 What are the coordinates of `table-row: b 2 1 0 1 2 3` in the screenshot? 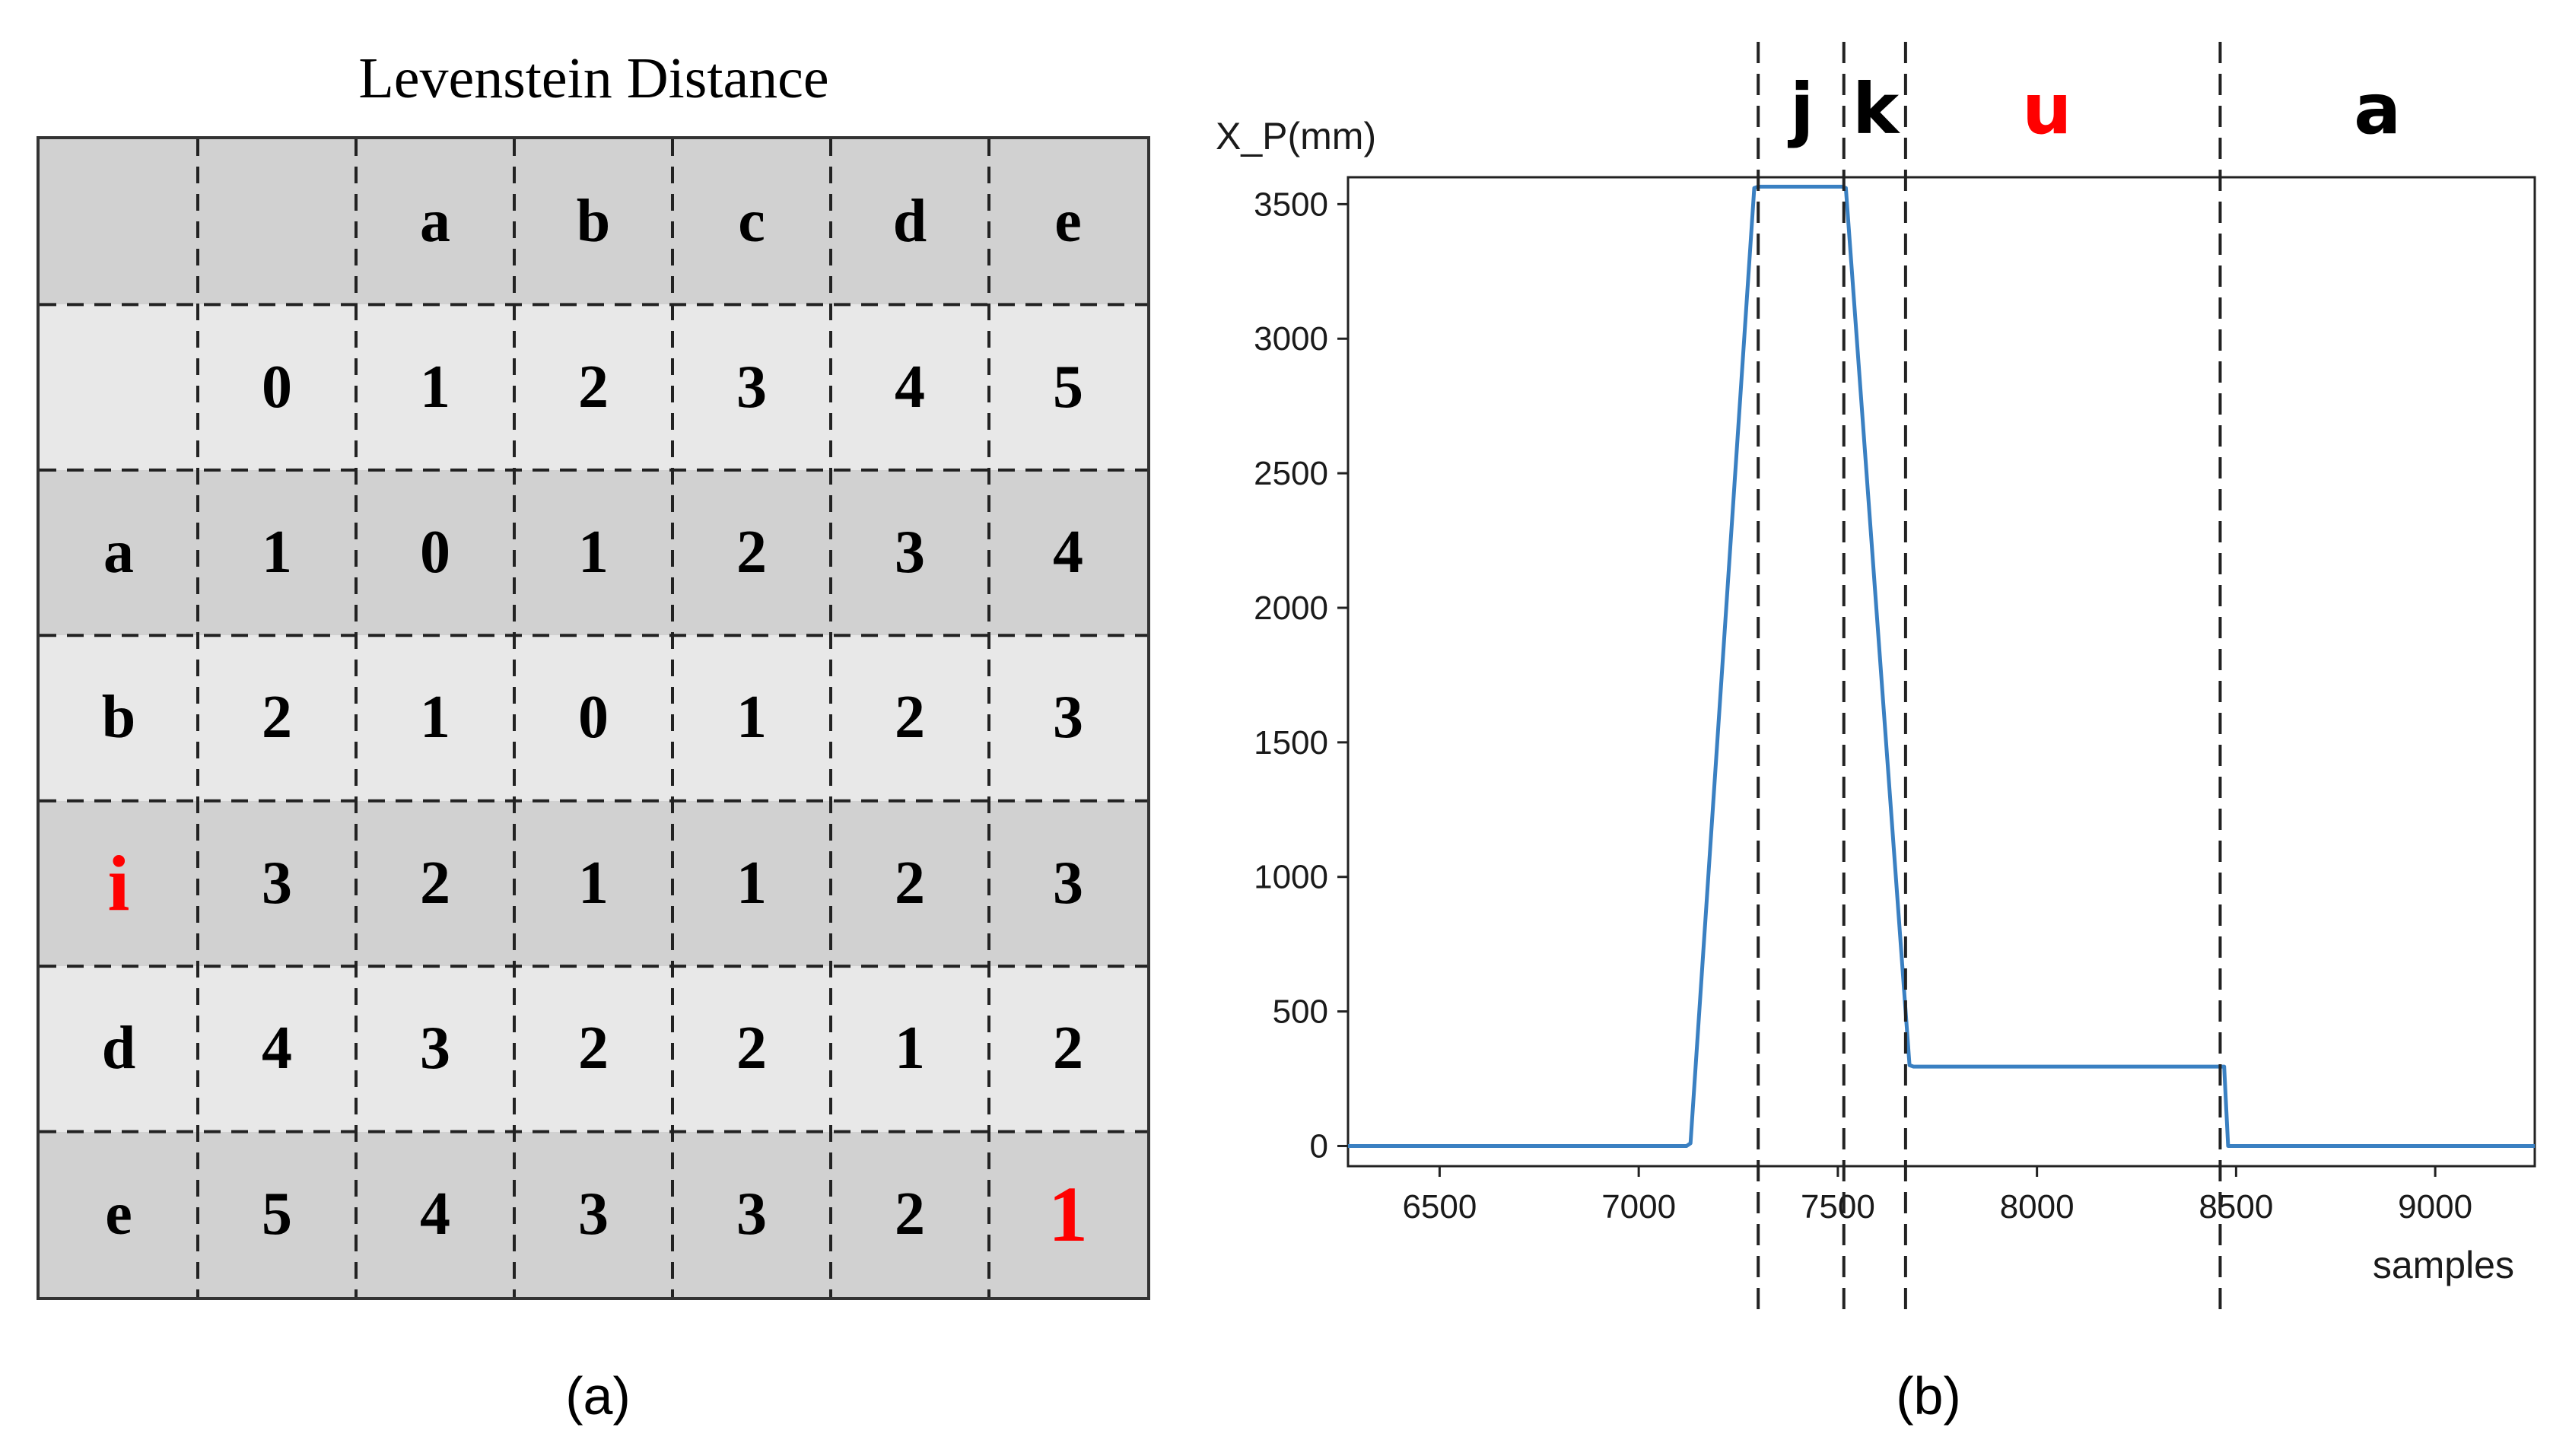 It's located at (593, 718).